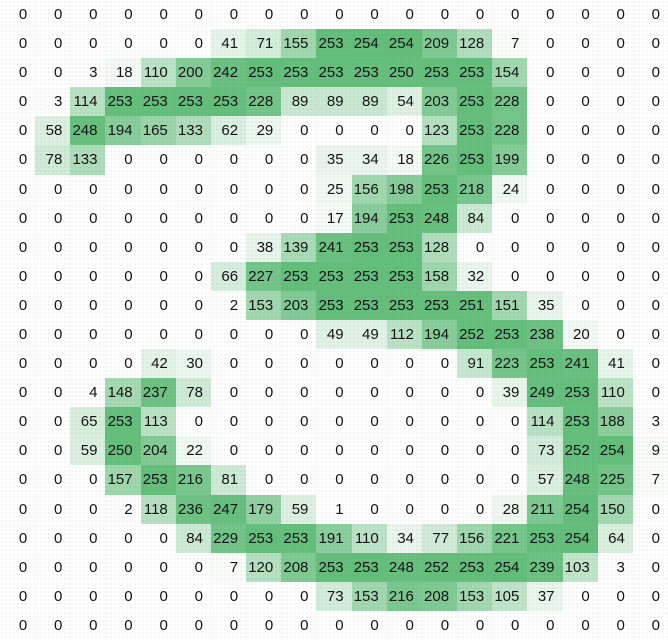 This screenshot has width=668, height=640. Describe the element at coordinates (510, 305) in the screenshot. I see `heatmap-cell: 151` at that location.